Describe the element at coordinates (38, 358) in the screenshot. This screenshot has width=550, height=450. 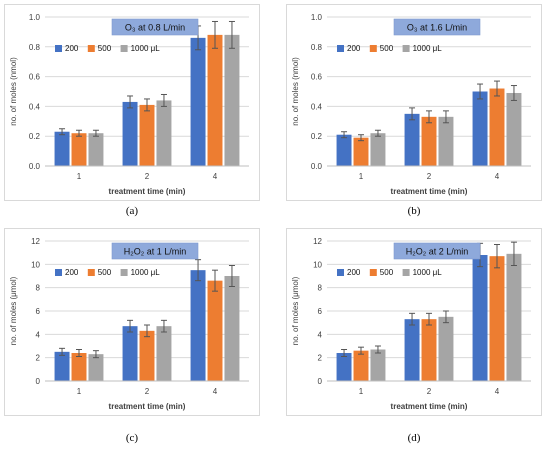
I see `y-tick-label: 2` at that location.